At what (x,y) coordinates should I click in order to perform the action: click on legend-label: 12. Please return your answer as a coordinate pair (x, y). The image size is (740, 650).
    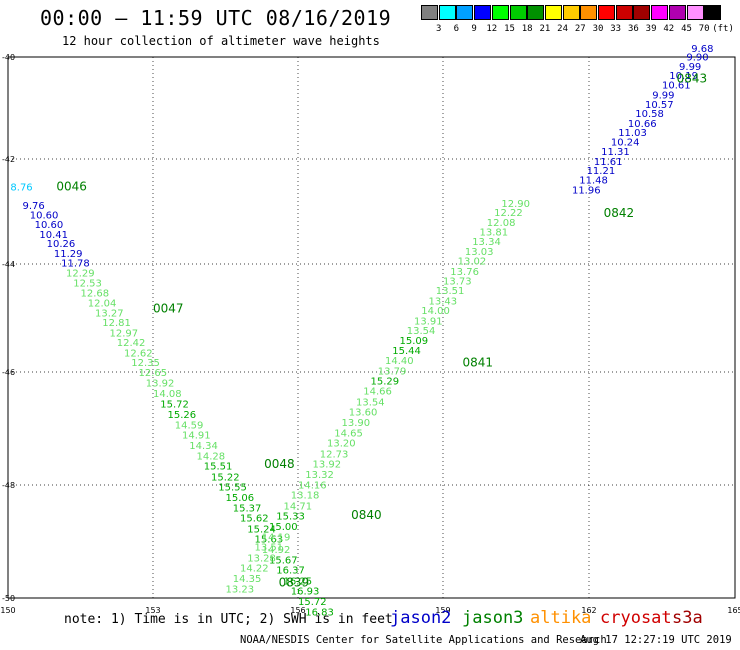
    Looking at the image, I should click on (492, 29).